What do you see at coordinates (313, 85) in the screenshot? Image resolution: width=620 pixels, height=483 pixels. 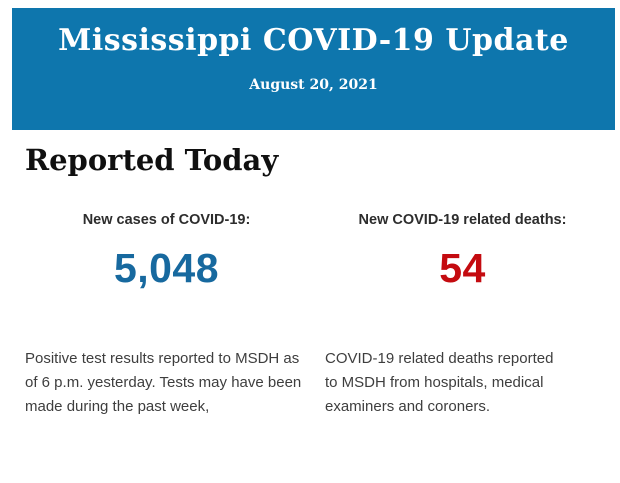 I see `report-date: August 20, 2021` at bounding box center [313, 85].